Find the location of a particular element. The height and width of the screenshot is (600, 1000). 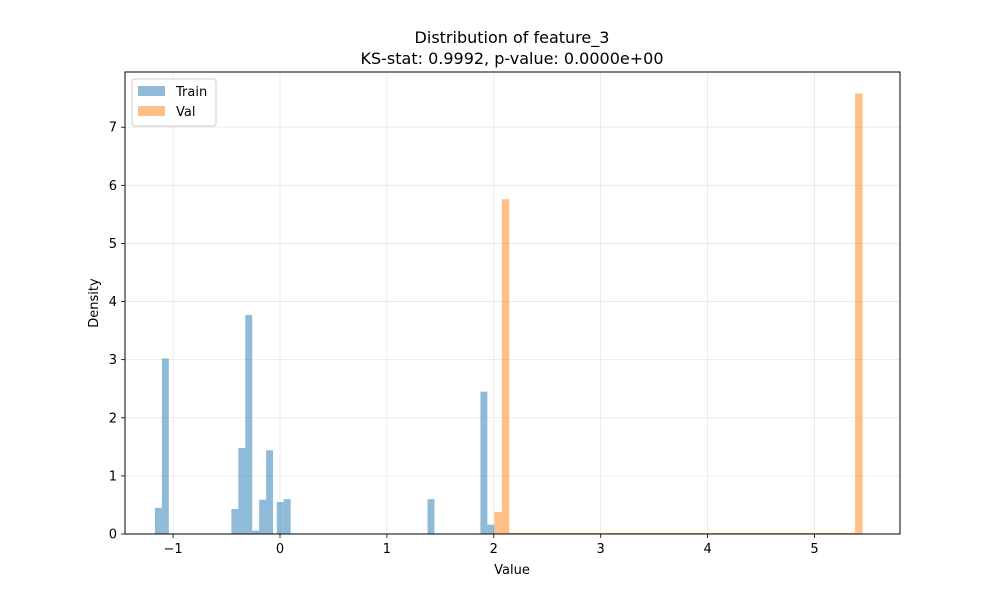

x-axis: −1 0 1 2 3 4 5 is located at coordinates (491, 545).